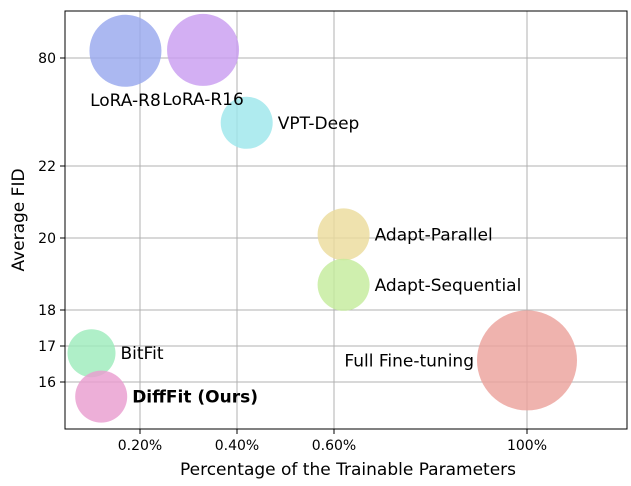 This screenshot has width=631, height=486. I want to click on label-difffit-ours: DiffFit (Ours), so click(195, 398).